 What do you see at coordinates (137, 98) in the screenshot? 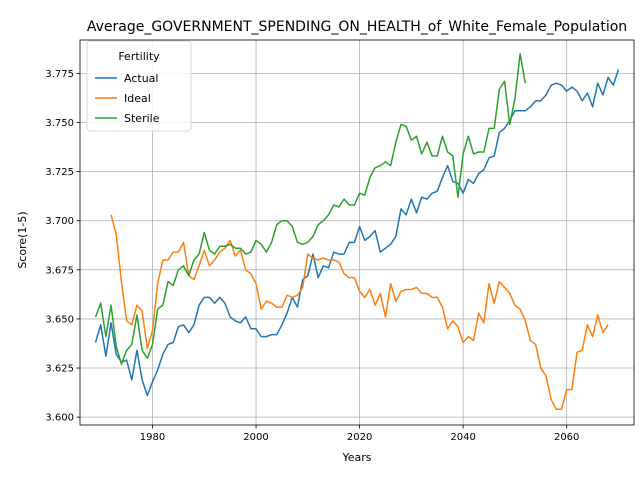
I see `legend-label-ideal: Ideal` at bounding box center [137, 98].